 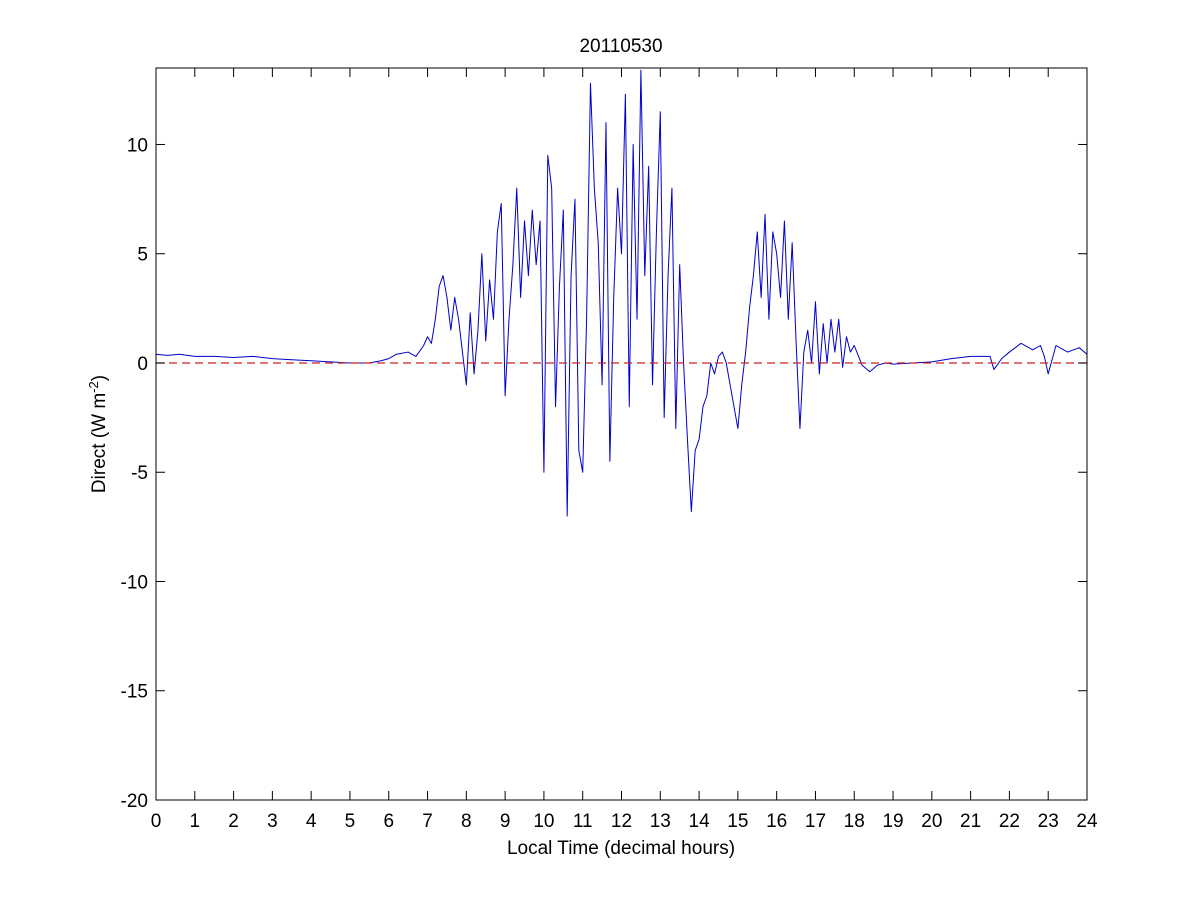 I want to click on y-axis-label: Direct (W m-2), so click(x=98, y=434).